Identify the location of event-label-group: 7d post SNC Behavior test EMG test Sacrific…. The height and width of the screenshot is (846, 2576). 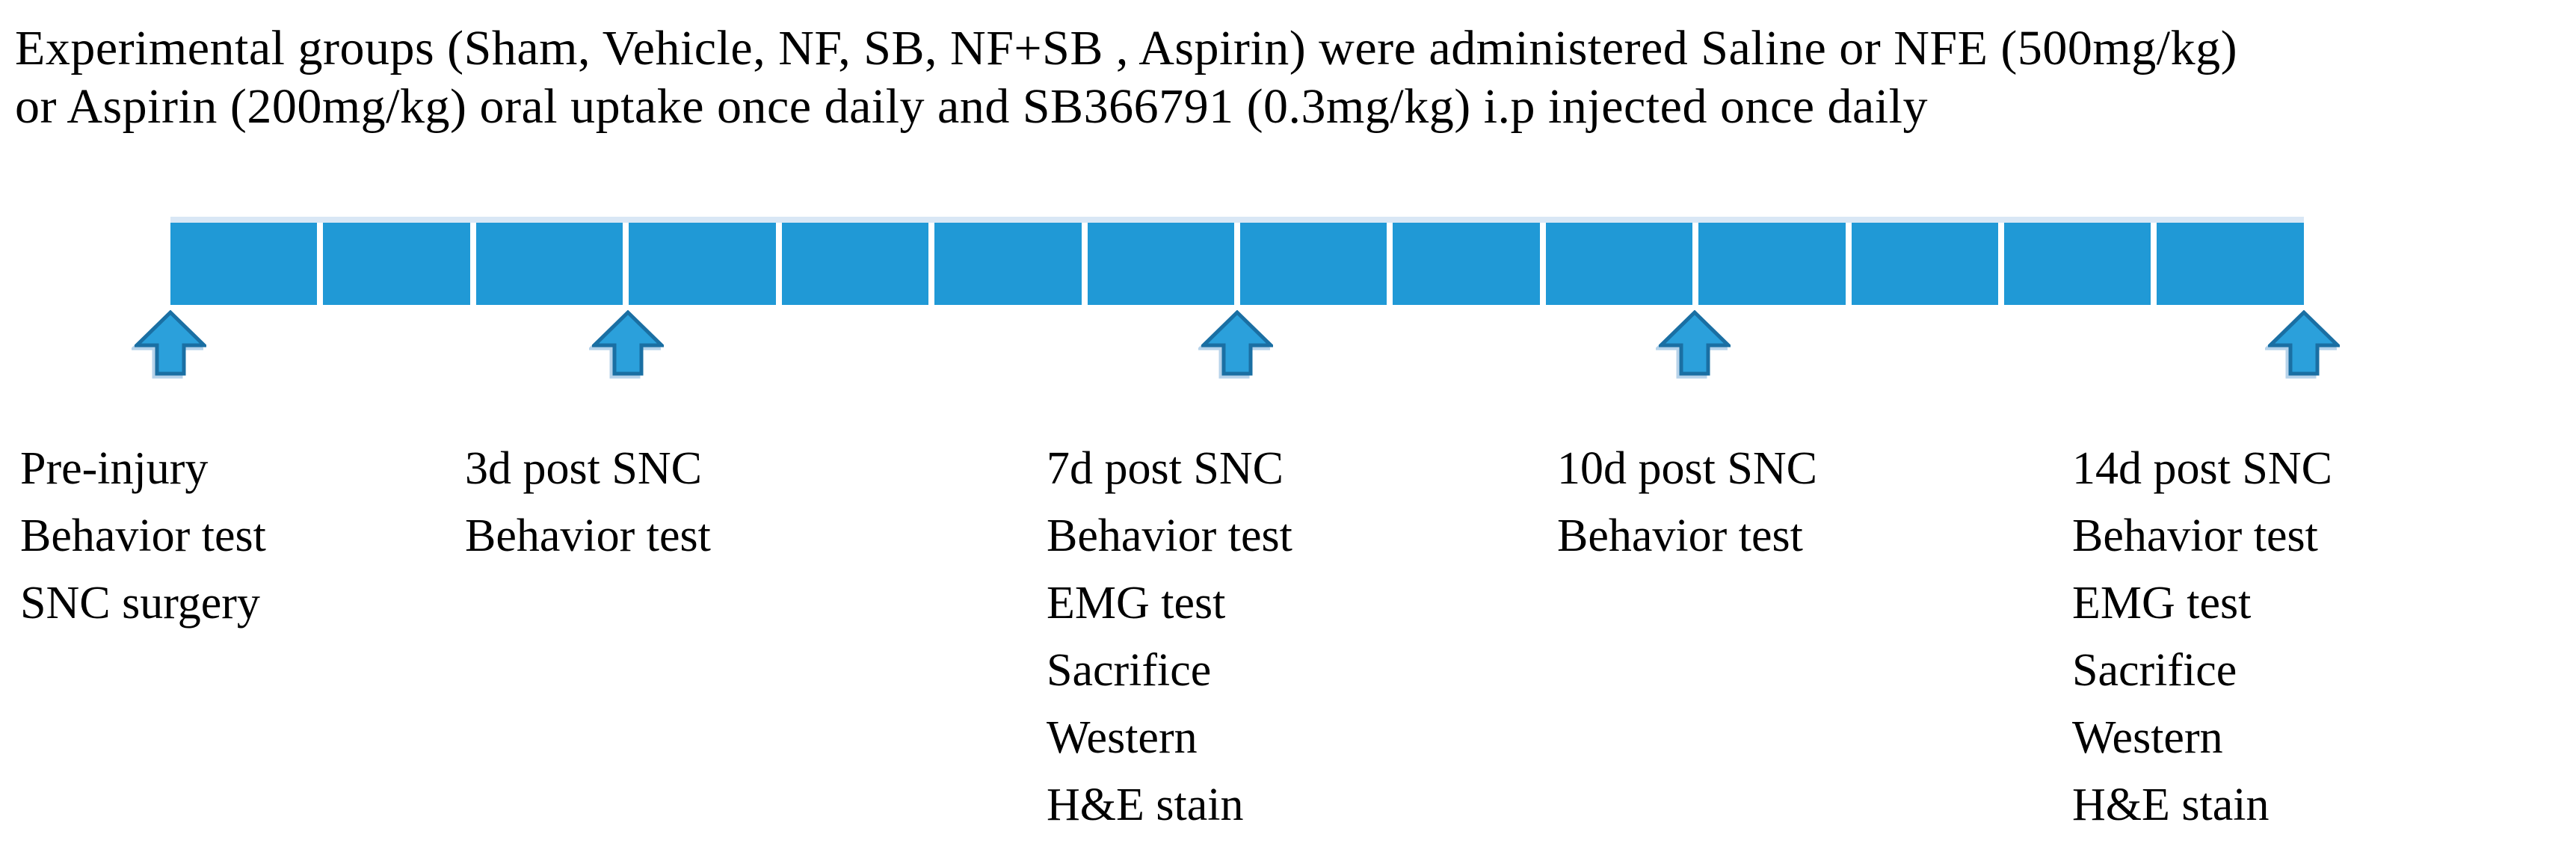
(1169, 637).